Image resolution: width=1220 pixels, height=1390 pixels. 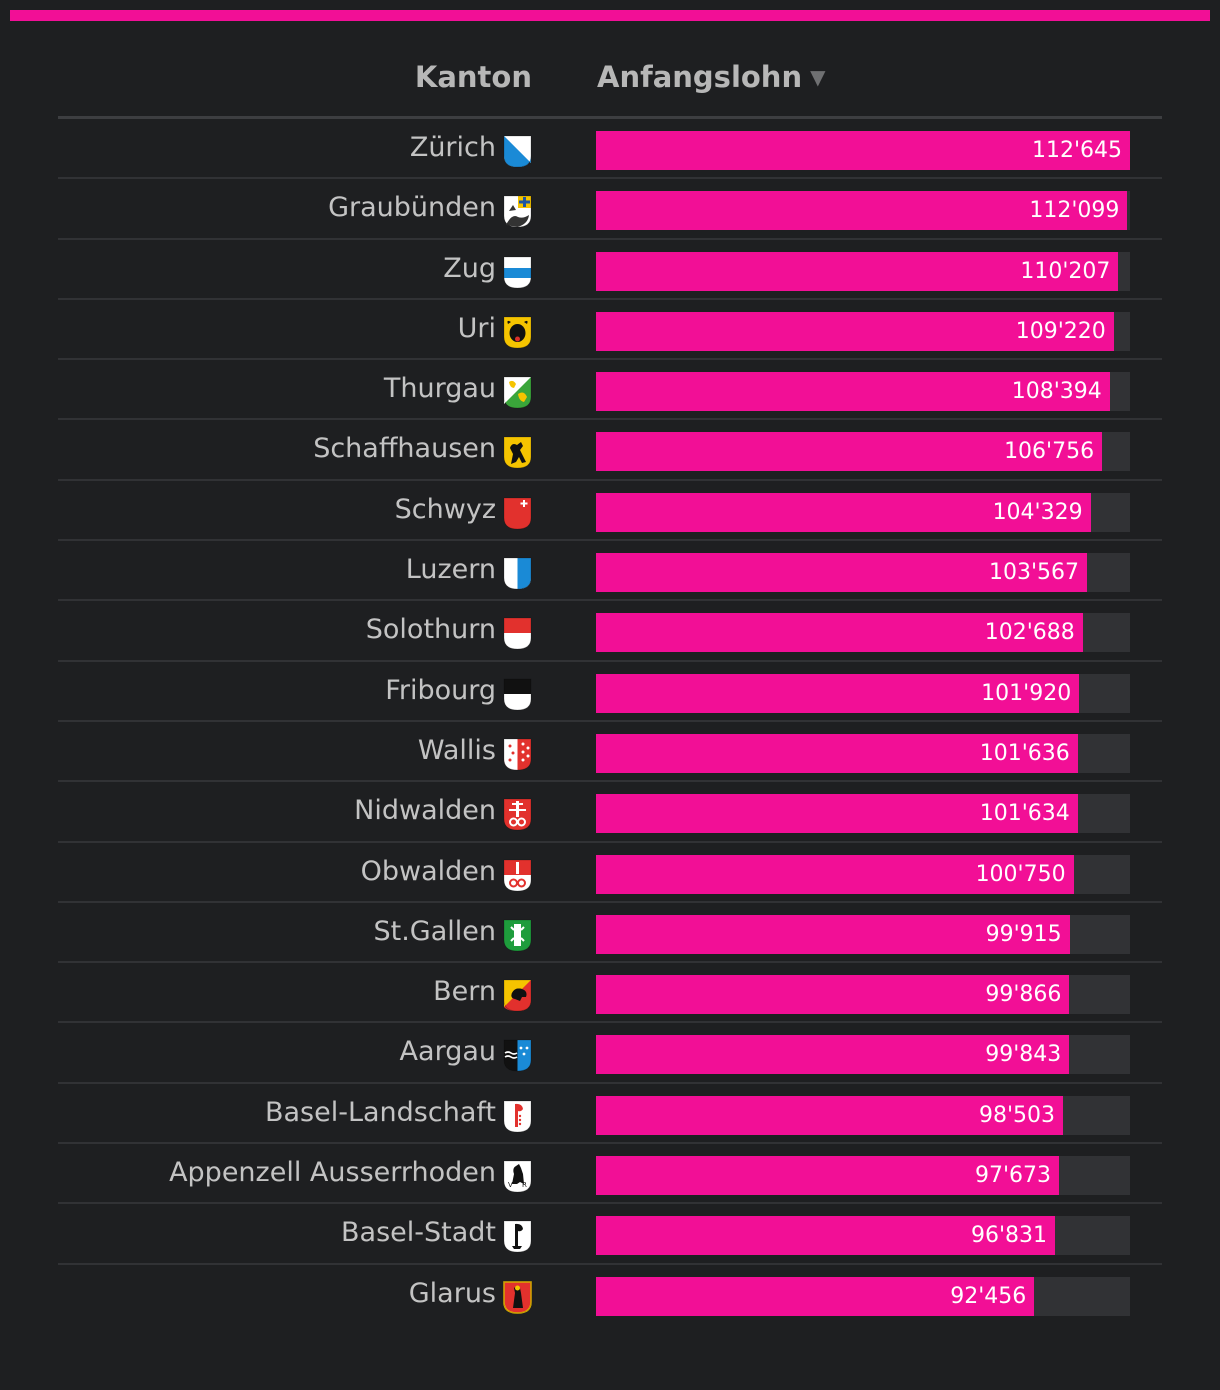 I want to click on bar-track: 104'329, so click(x=863, y=512).